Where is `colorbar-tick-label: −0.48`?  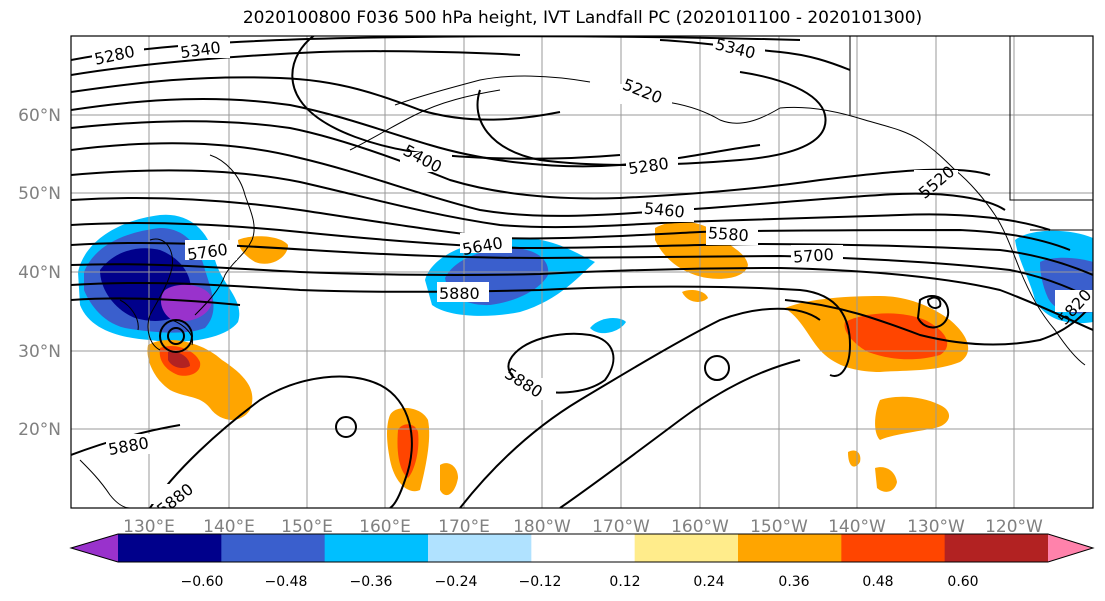
colorbar-tick-label: −0.48 is located at coordinates (286, 582).